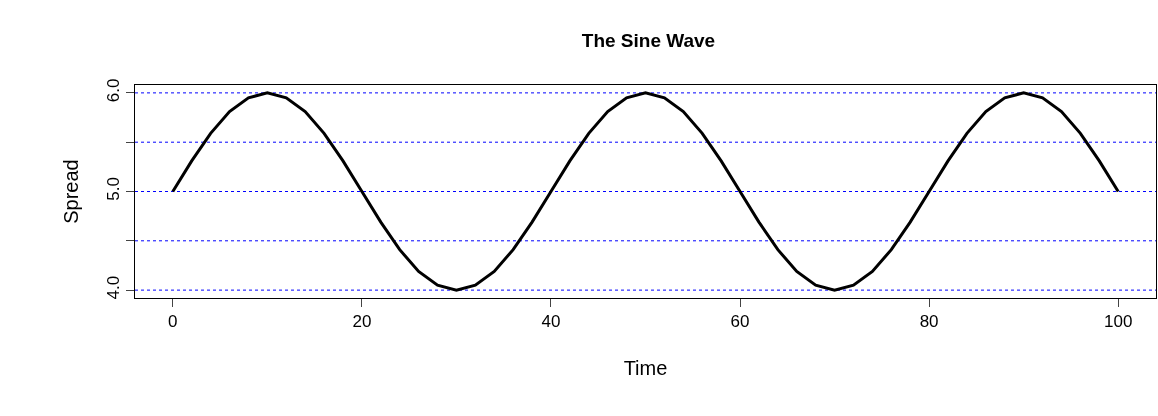  What do you see at coordinates (362, 322) in the screenshot?
I see `x-tick-label: 20` at bounding box center [362, 322].